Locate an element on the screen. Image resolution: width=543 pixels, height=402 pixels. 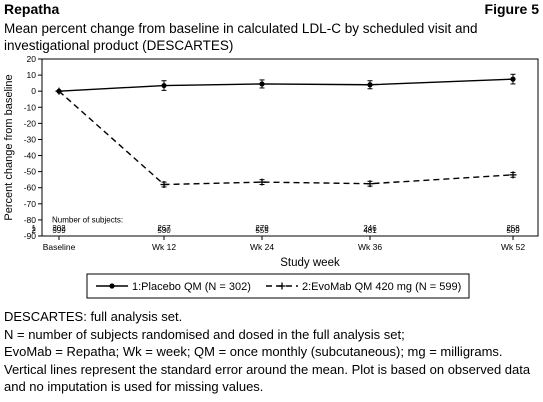
y-tick-label: 20 is located at coordinates (32, 60).